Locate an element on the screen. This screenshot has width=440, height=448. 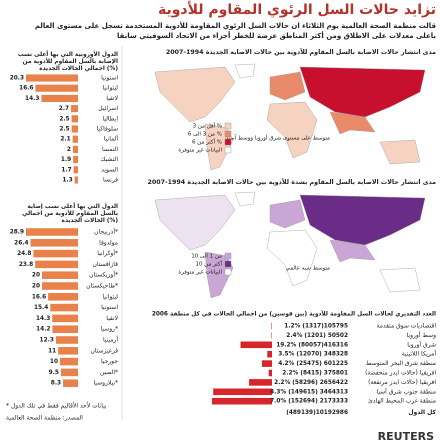
value-label: 28.9 is located at coordinates (17, 233).